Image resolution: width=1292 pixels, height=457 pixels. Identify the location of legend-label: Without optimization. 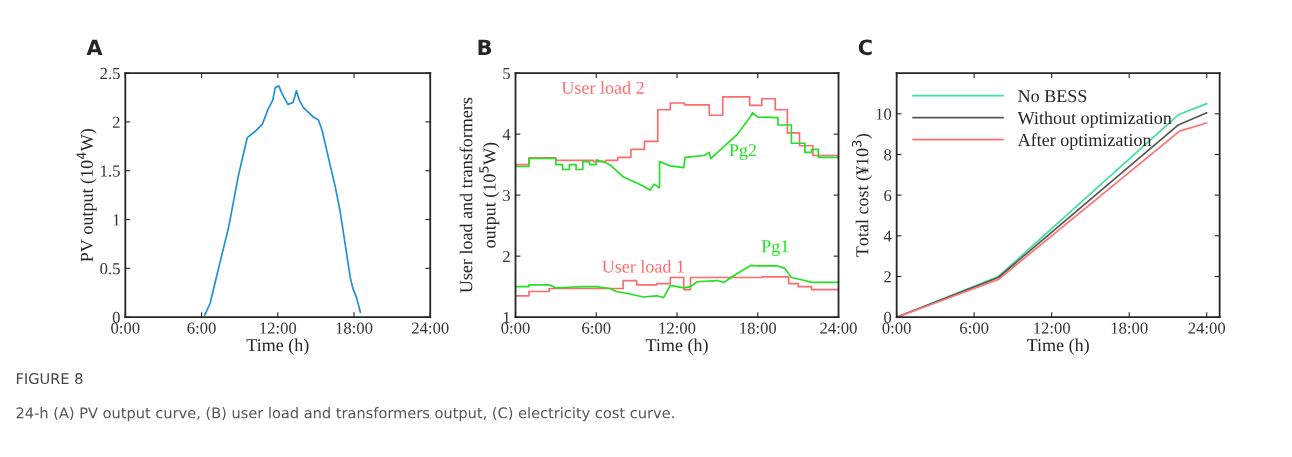
(1094, 119).